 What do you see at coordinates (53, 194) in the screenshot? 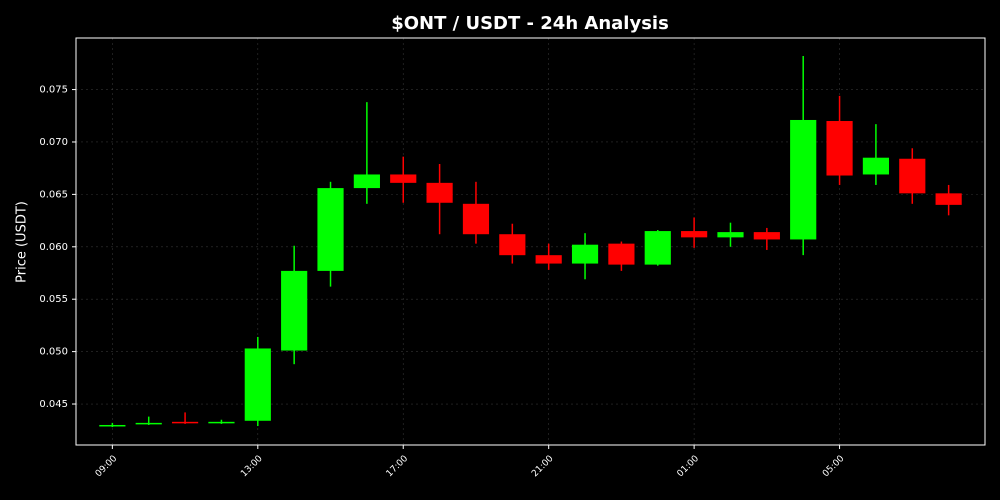
I see `y-tick-label: 0.065` at bounding box center [53, 194].